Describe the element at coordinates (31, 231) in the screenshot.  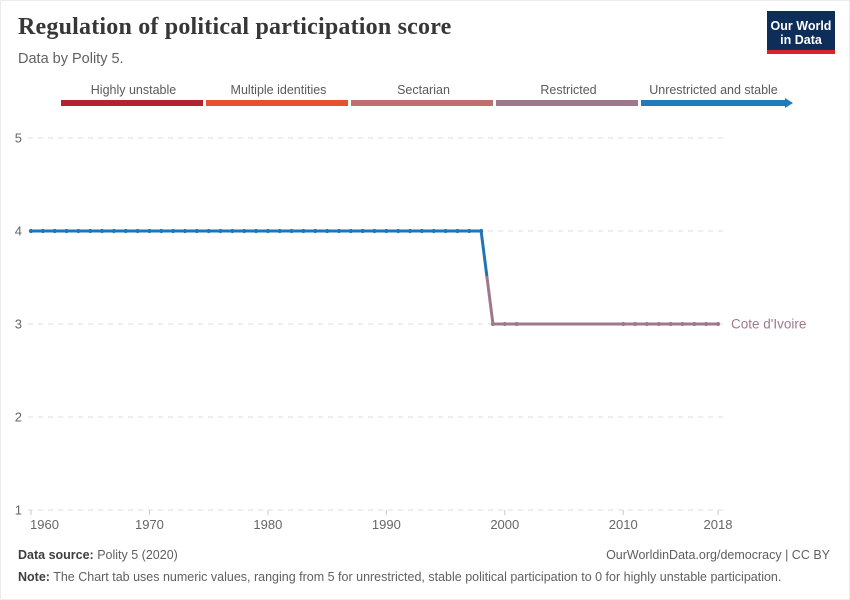
I see `data-point-1960` at that location.